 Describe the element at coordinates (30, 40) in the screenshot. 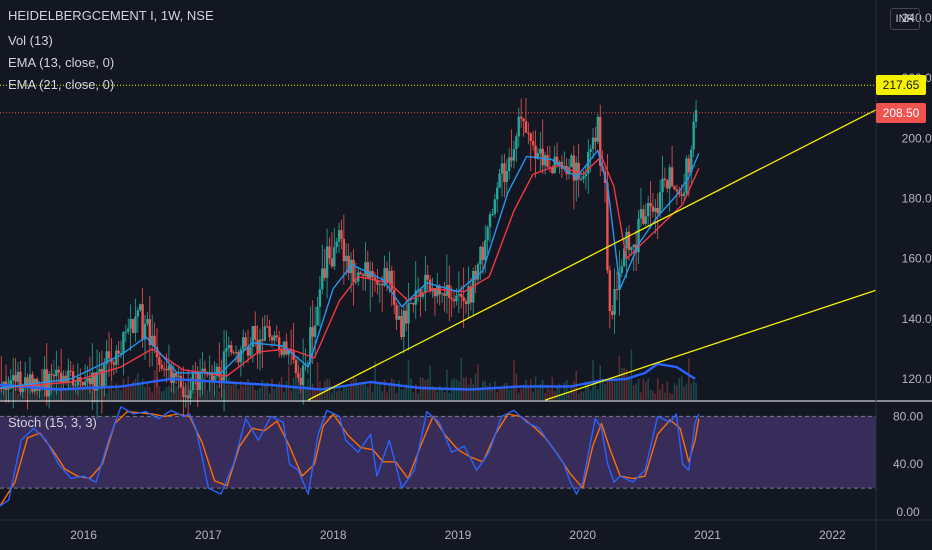

I see `volume-legend: Vol (13)` at that location.